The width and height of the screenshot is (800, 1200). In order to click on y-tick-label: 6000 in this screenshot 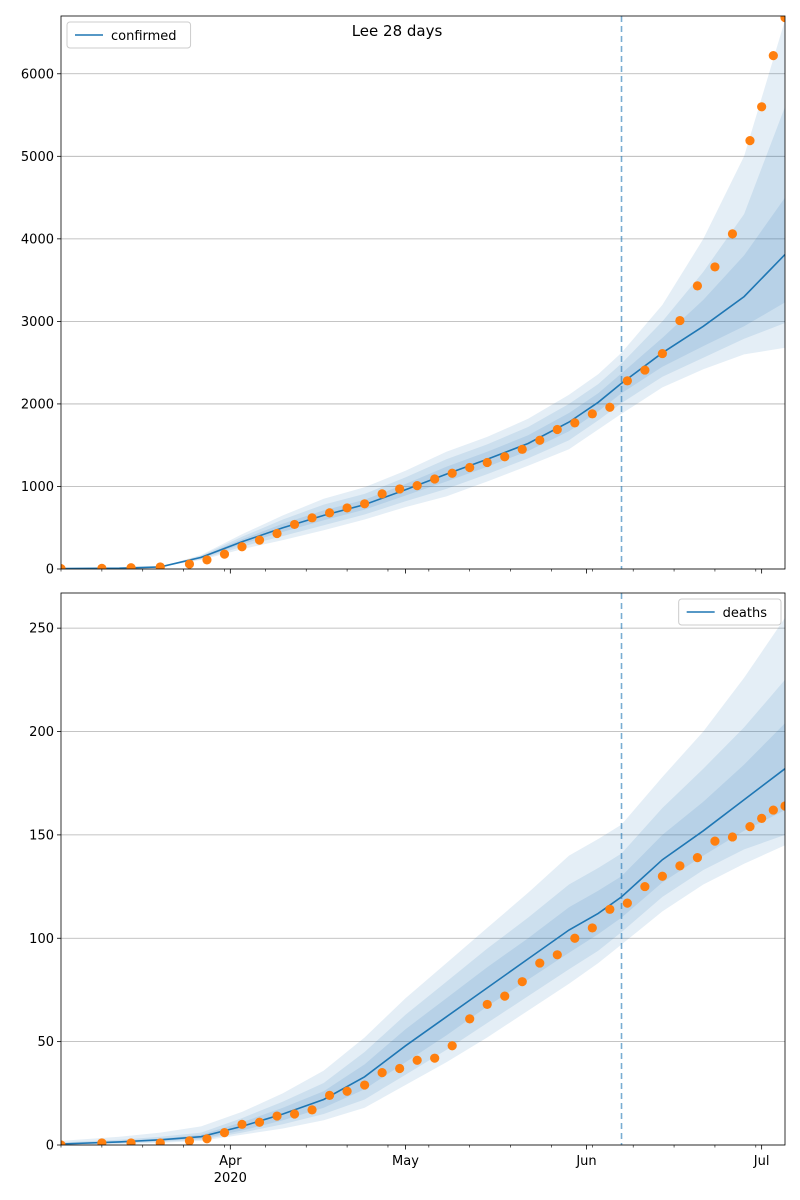, I will do `click(37, 74)`.